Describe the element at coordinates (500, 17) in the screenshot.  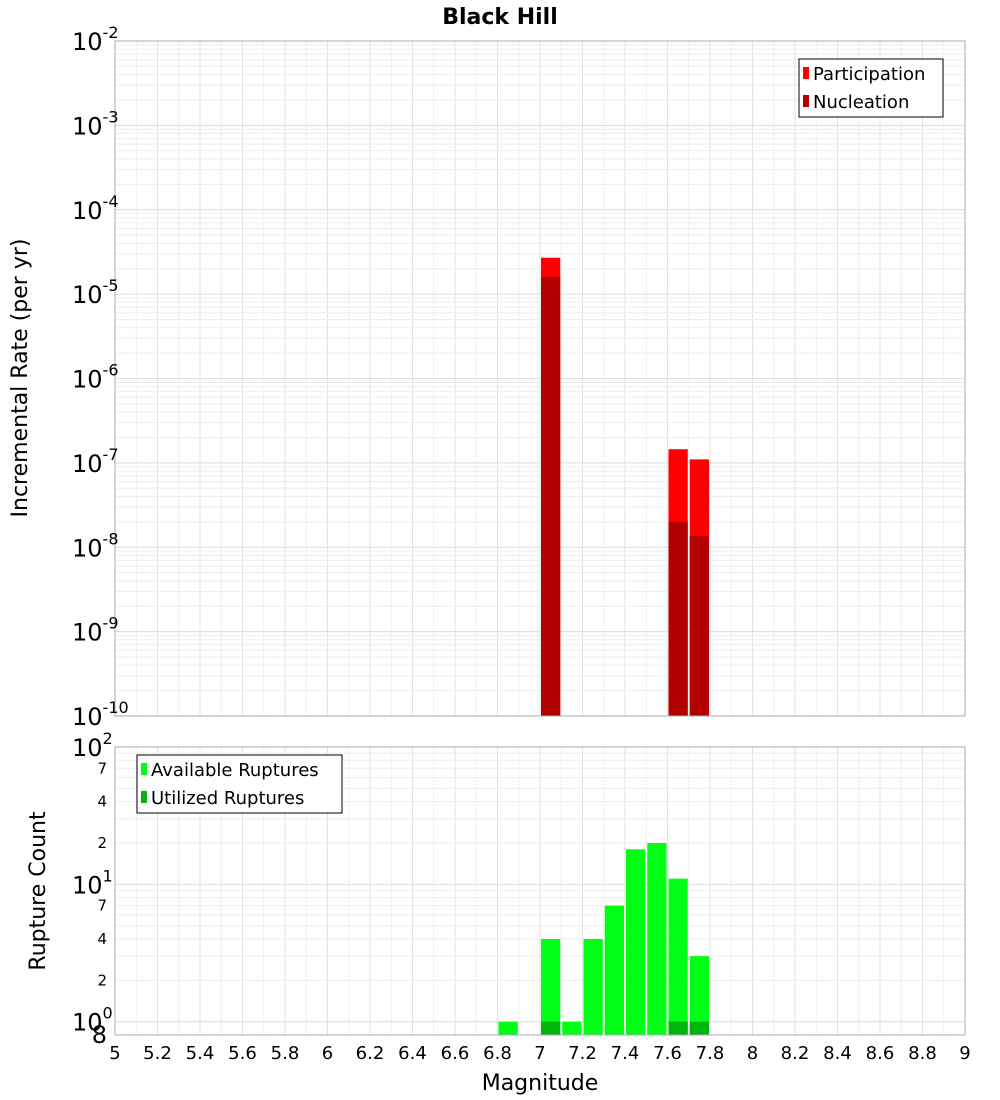
I see `chart-title: Black Hill` at that location.